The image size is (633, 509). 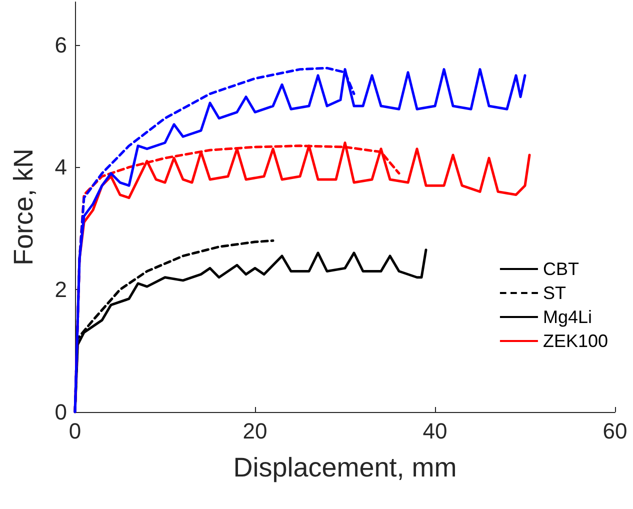 I want to click on legend-label: CBT, so click(x=560, y=269).